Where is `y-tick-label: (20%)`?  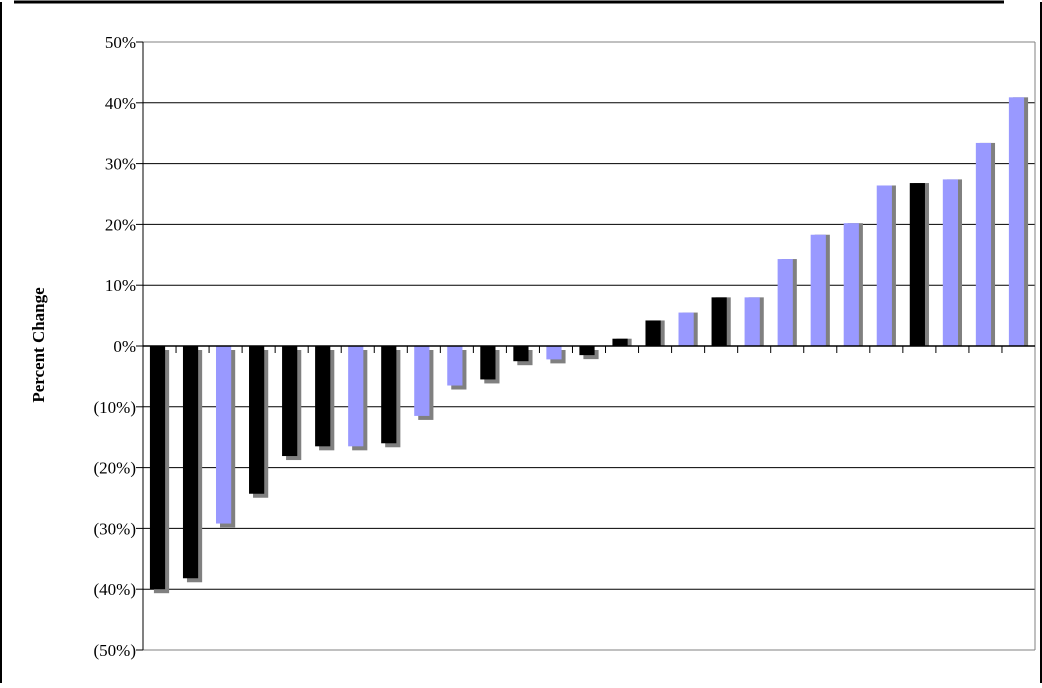 y-tick-label: (20%) is located at coordinates (115, 468).